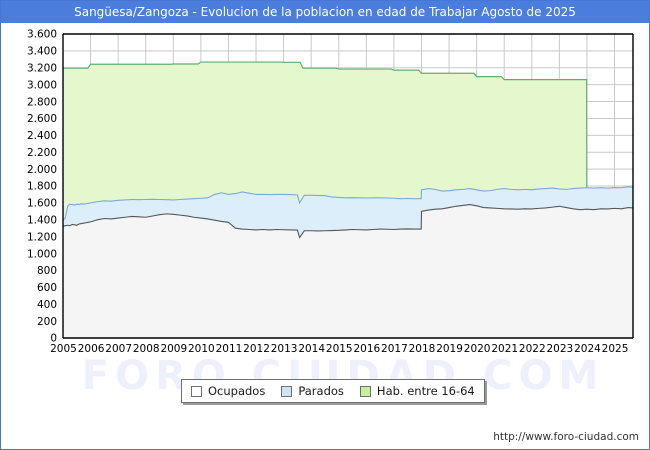 The height and width of the screenshot is (450, 650). I want to click on x-axis-tick-label: 2022, so click(532, 349).